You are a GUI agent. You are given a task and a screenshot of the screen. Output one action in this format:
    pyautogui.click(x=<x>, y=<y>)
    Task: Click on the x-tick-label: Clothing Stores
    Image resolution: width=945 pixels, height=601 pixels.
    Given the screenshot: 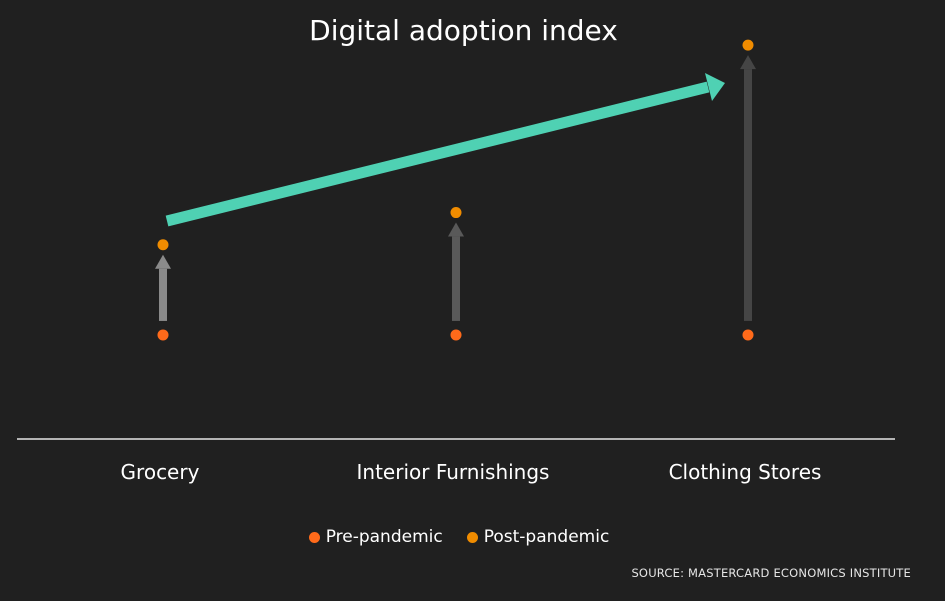 What is the action you would take?
    pyautogui.click(x=745, y=472)
    